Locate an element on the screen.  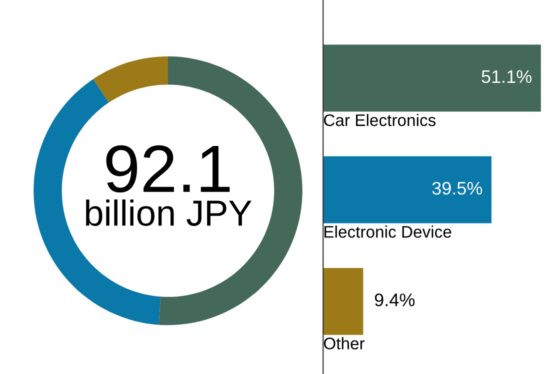
y-tick-label: Car Electronics is located at coordinates (380, 120).